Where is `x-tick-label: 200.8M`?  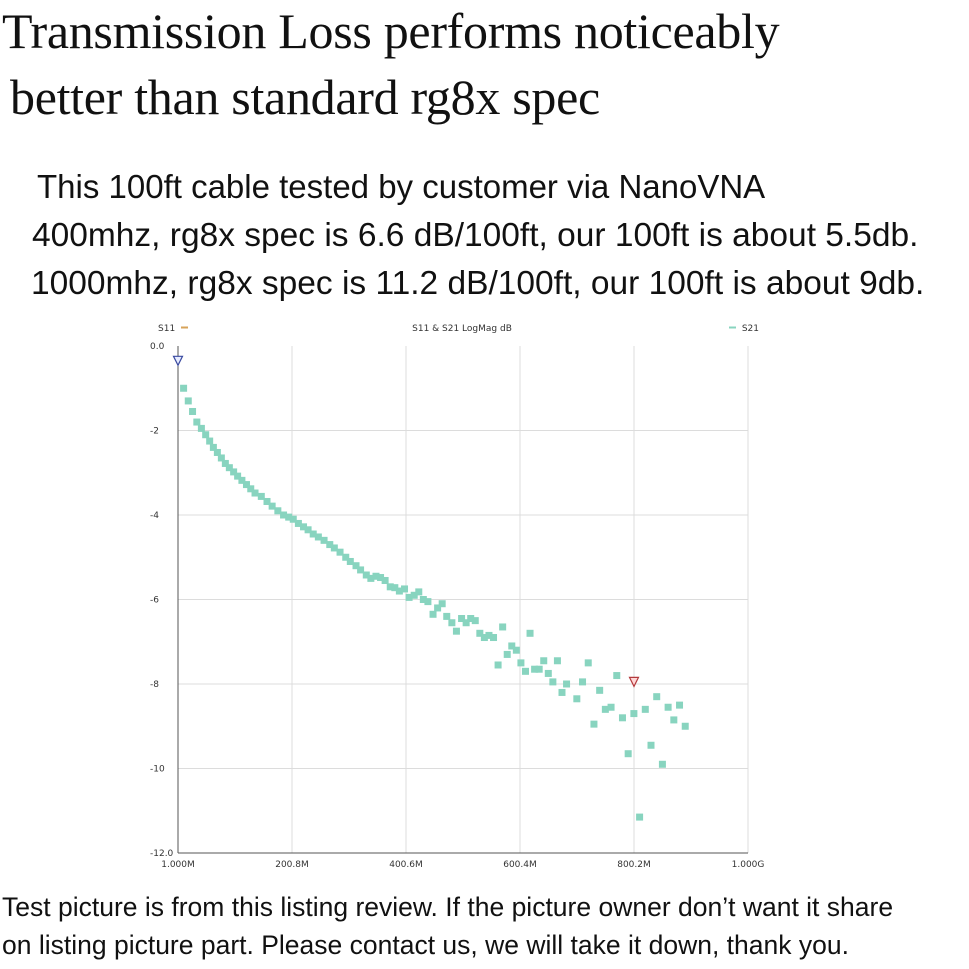
x-tick-label: 200.8M is located at coordinates (292, 865).